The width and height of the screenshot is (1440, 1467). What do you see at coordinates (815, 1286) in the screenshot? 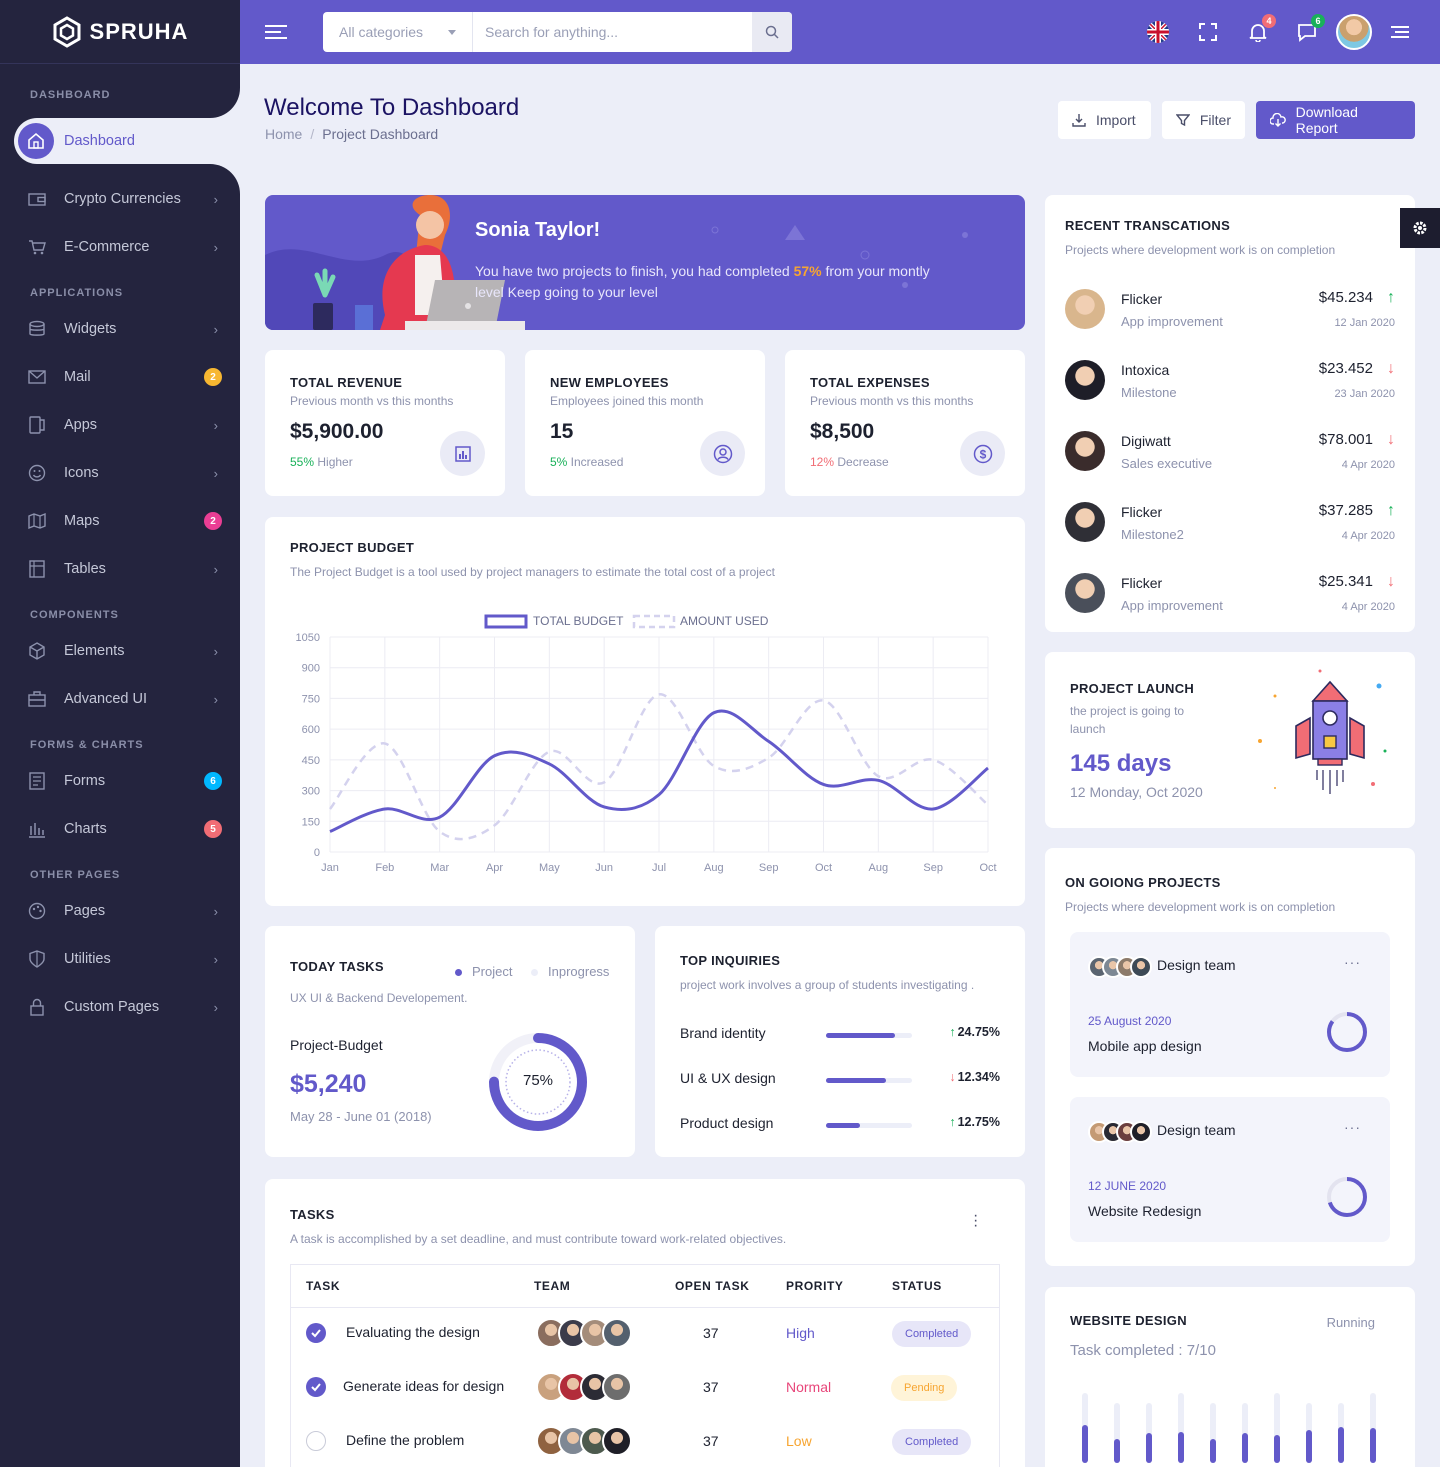
I see `table-header: PRORITY` at bounding box center [815, 1286].